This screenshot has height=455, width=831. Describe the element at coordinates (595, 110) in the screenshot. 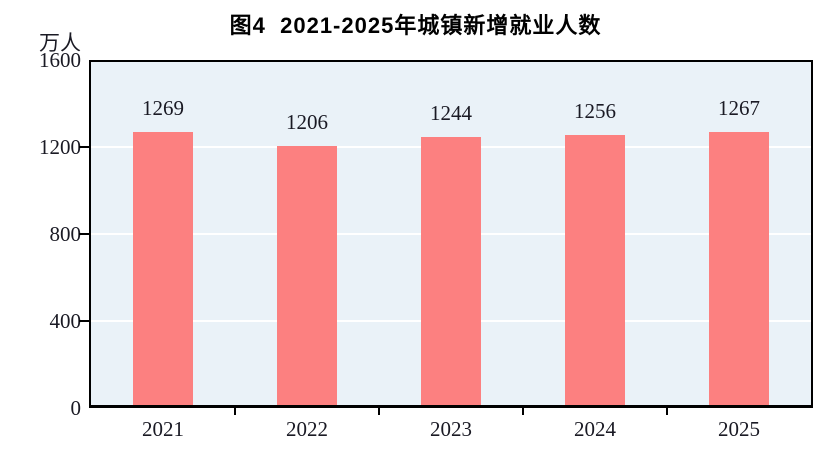

I see `bar-value-label-2024: 1256` at that location.